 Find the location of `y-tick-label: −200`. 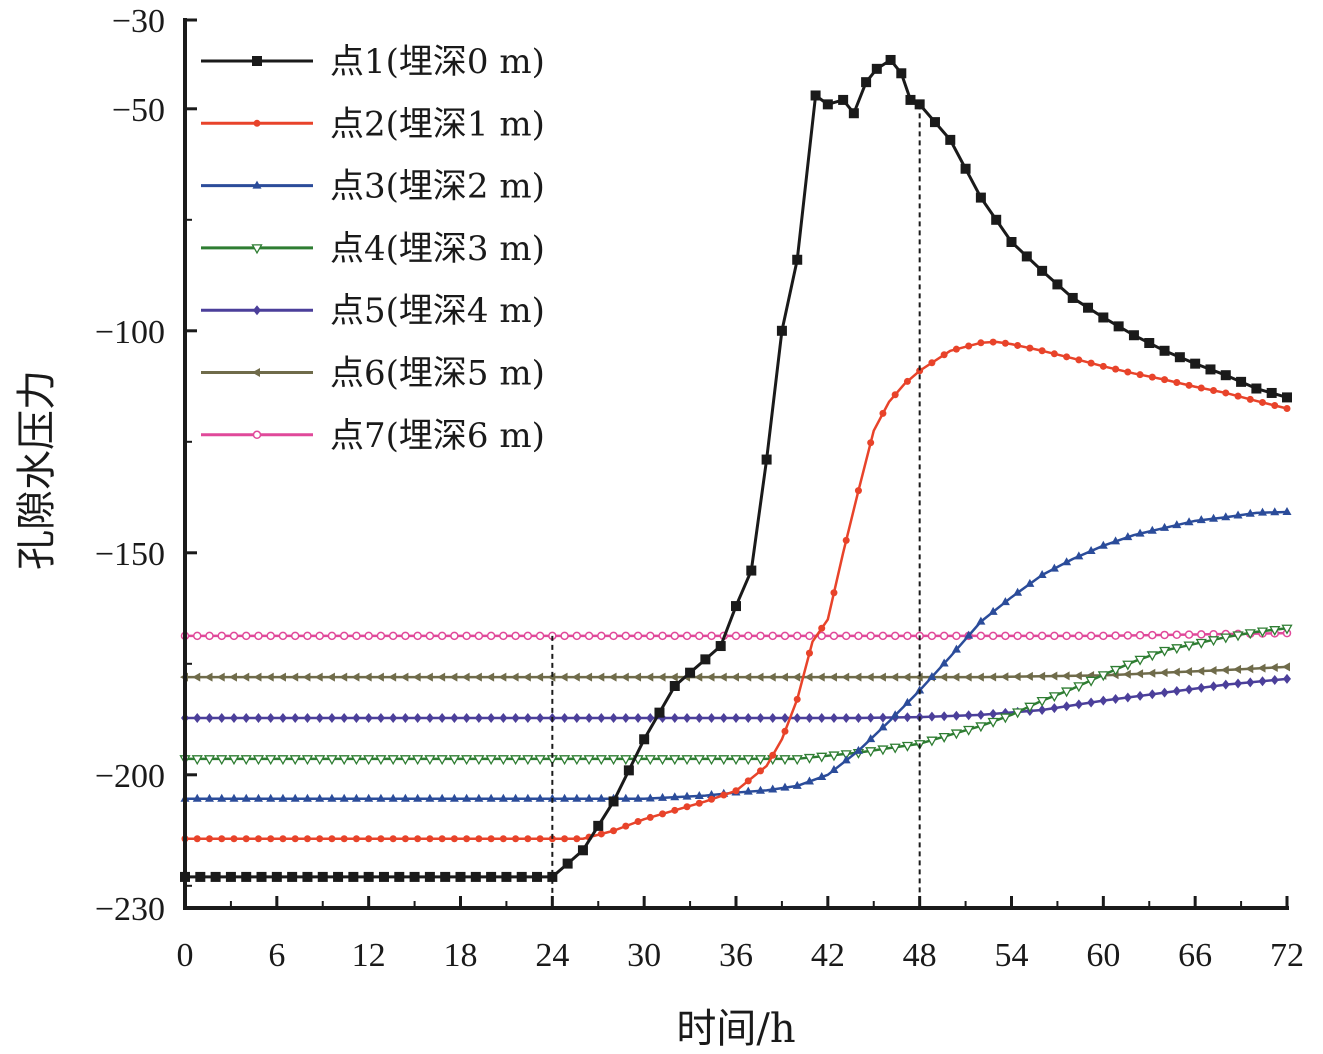

y-tick-label: −200 is located at coordinates (130, 776).